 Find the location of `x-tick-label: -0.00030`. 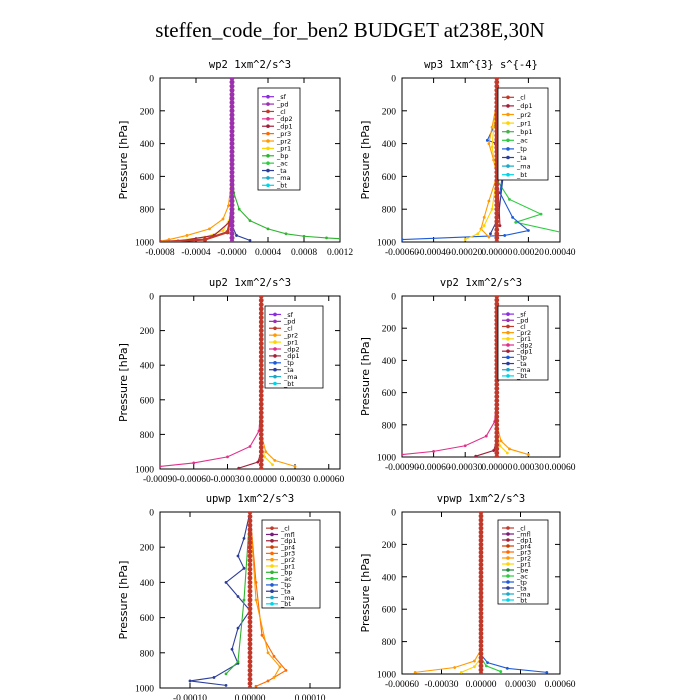

x-tick-label: -0.00030 is located at coordinates (441, 685).